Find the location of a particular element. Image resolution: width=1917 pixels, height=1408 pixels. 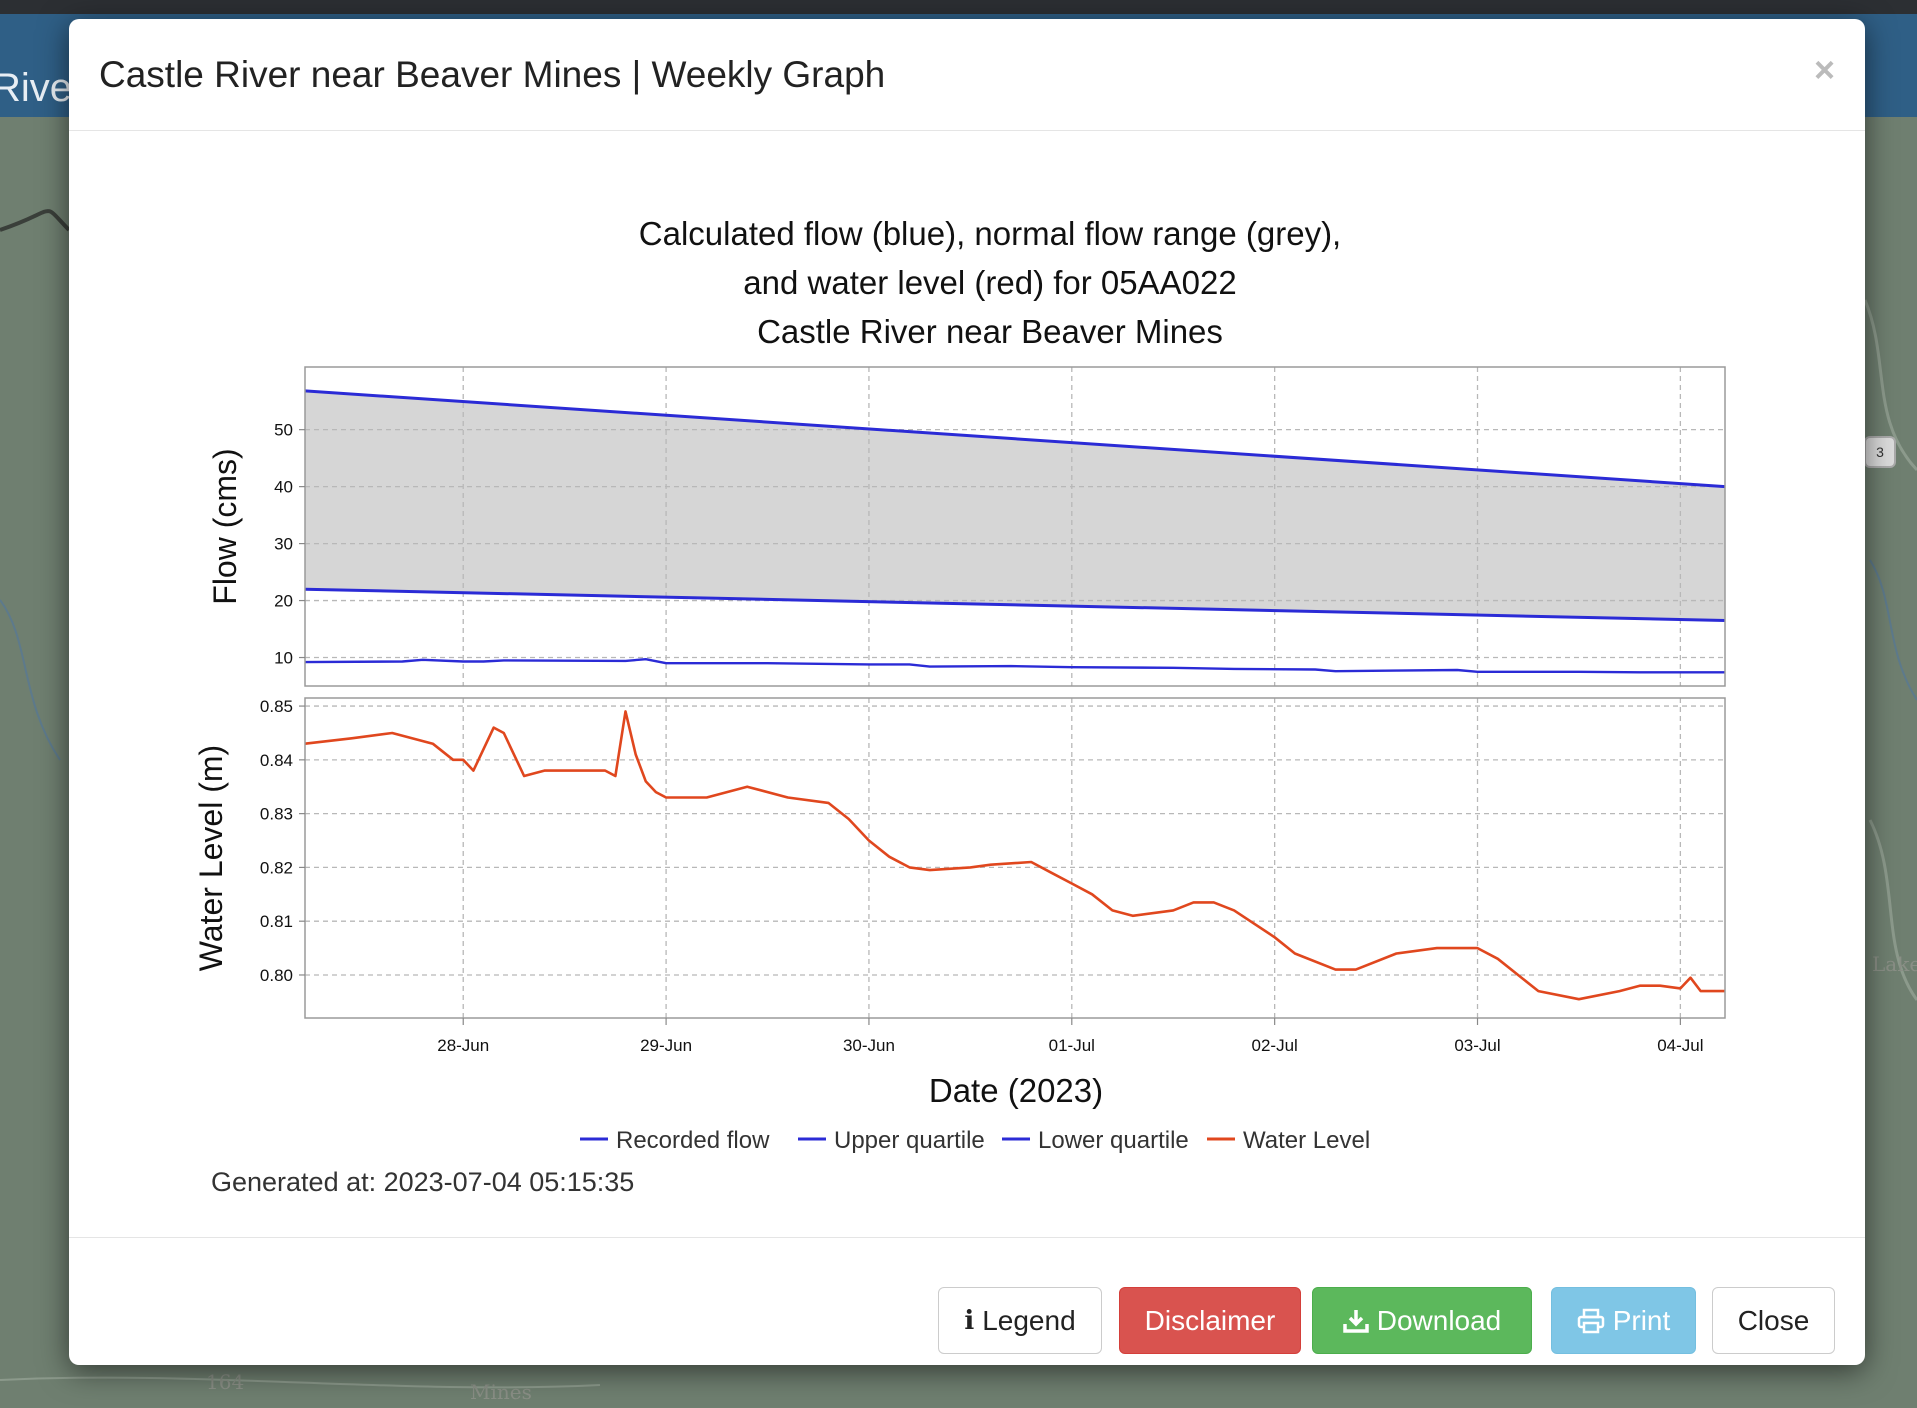

x-tick-label: 04-Jul is located at coordinates (1680, 1045).